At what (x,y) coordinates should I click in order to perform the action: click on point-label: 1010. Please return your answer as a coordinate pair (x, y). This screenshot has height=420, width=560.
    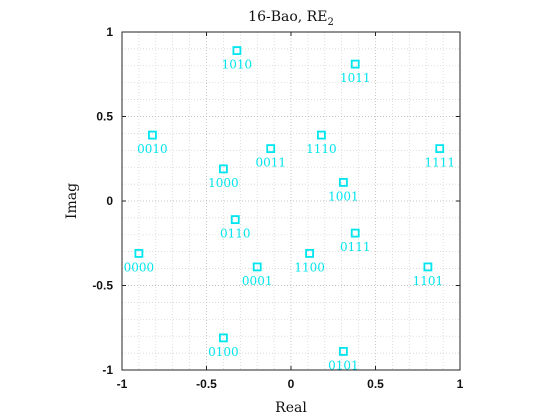
    Looking at the image, I should click on (237, 65).